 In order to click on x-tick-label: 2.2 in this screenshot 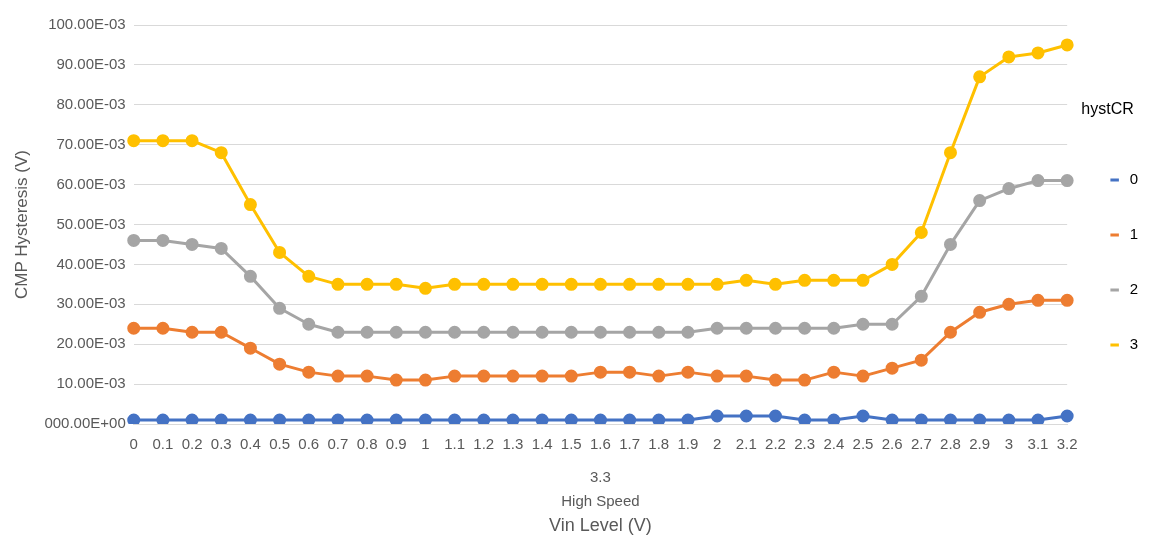, I will do `click(775, 444)`.